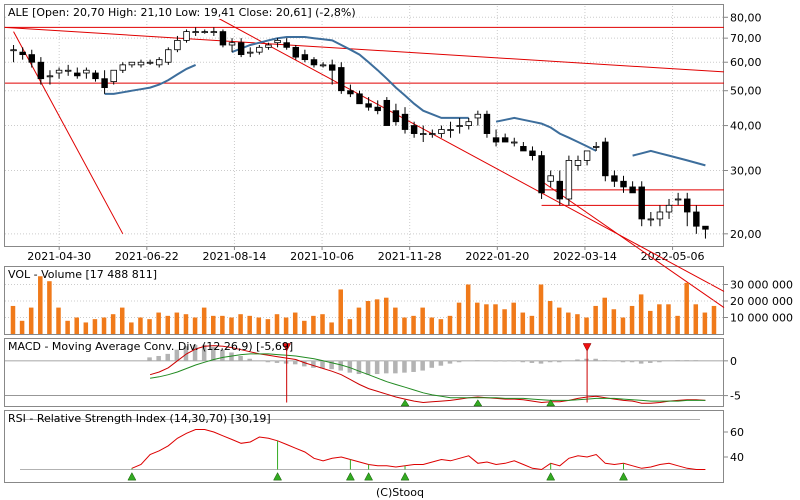 This screenshot has height=500, width=800. I want to click on volume-panel-frame, so click(364, 300).